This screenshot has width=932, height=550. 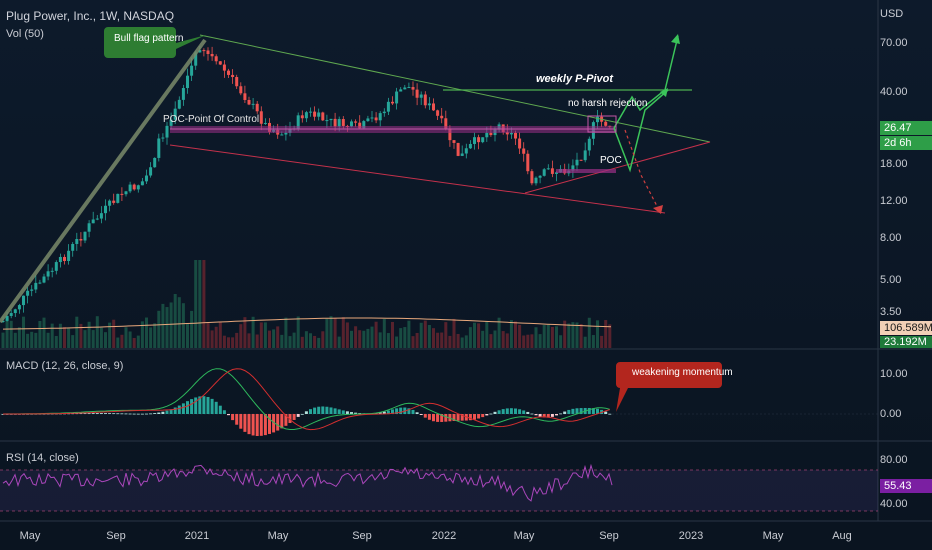 What do you see at coordinates (362, 536) in the screenshot?
I see `time-tick-sep-2021: Sep` at bounding box center [362, 536].